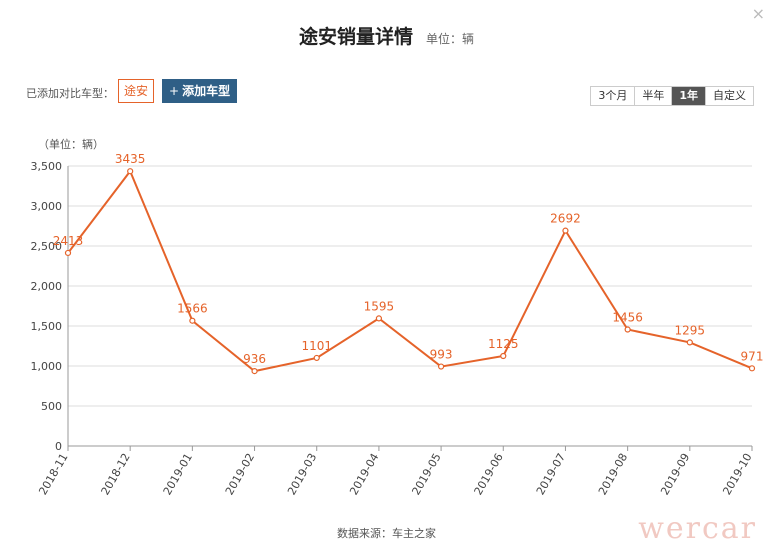 Image resolution: width=773 pixels, height=554 pixels. I want to click on y-unit-label: （单位：辆）, so click(71, 144).